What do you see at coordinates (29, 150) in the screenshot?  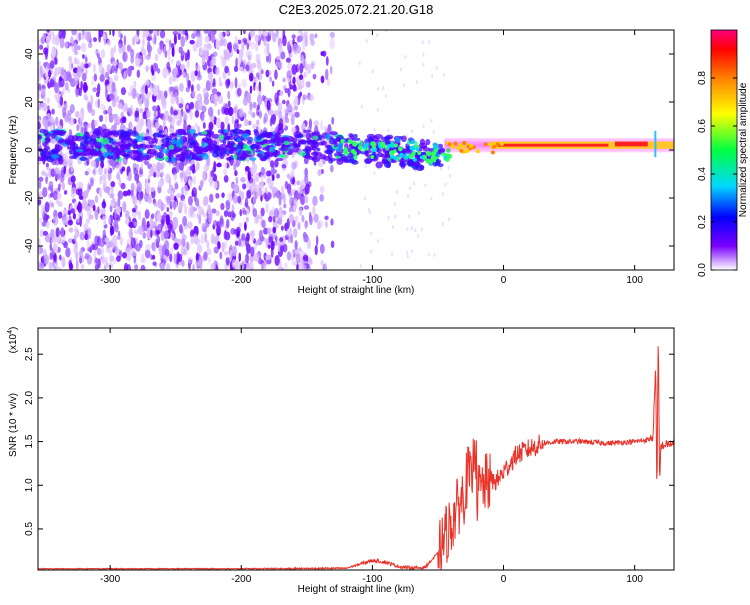 I see `y-tick-label: 0` at bounding box center [29, 150].